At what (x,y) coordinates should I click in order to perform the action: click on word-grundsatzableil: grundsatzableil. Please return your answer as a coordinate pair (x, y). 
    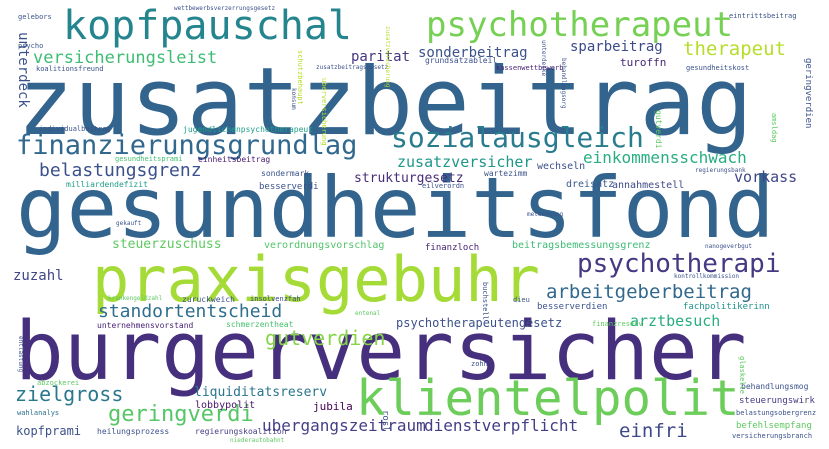
    Looking at the image, I should click on (461, 60).